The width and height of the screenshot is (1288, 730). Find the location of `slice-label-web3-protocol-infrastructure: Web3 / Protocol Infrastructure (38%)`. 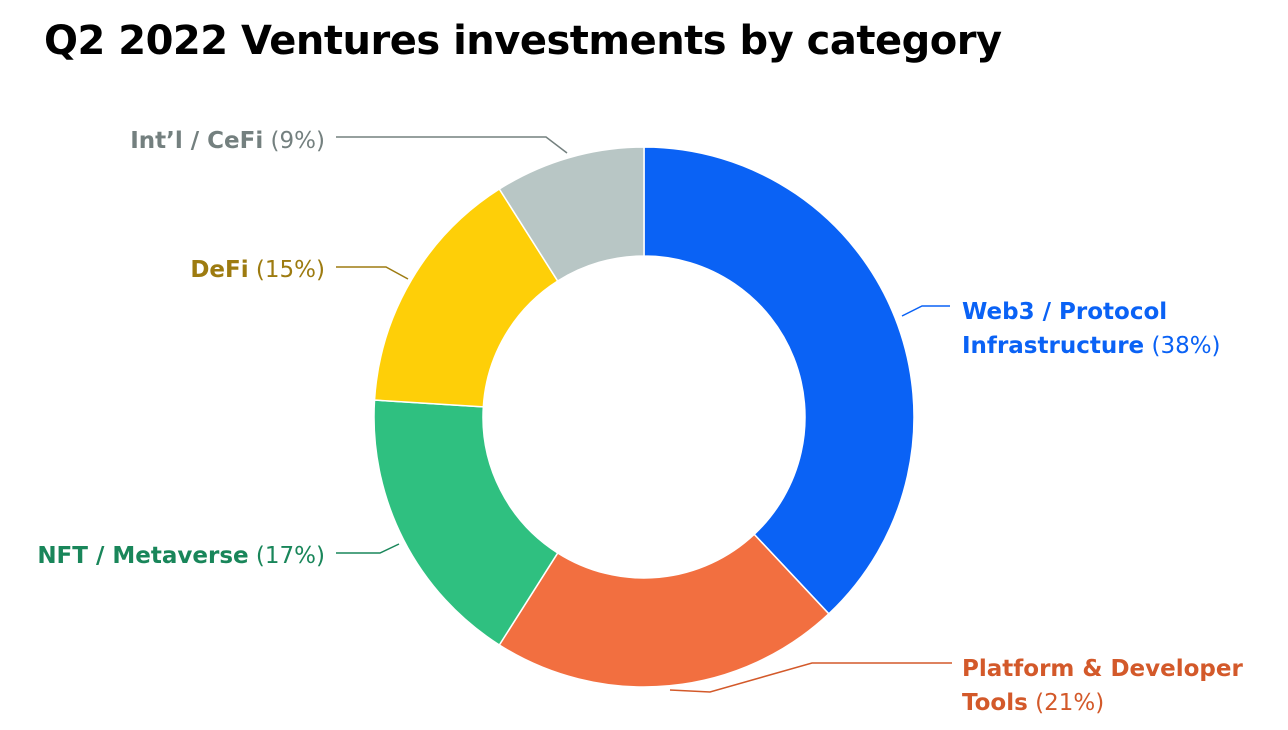

slice-label-web3-protocol-infrastructure: Web3 / Protocol Infrastructure (38%) is located at coordinates (1091, 329).